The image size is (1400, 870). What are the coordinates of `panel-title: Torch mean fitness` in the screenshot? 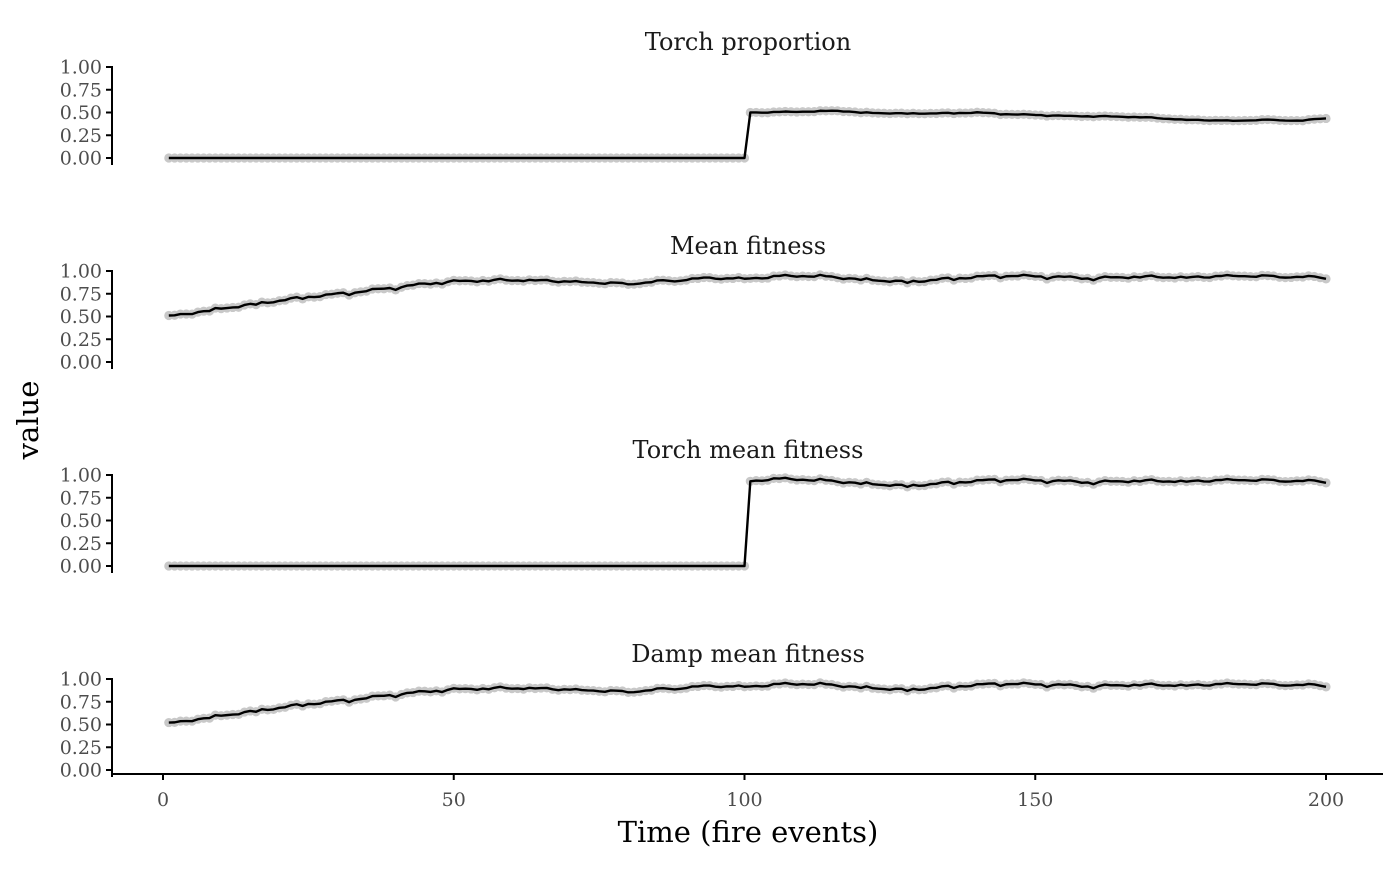 It's located at (748, 450).